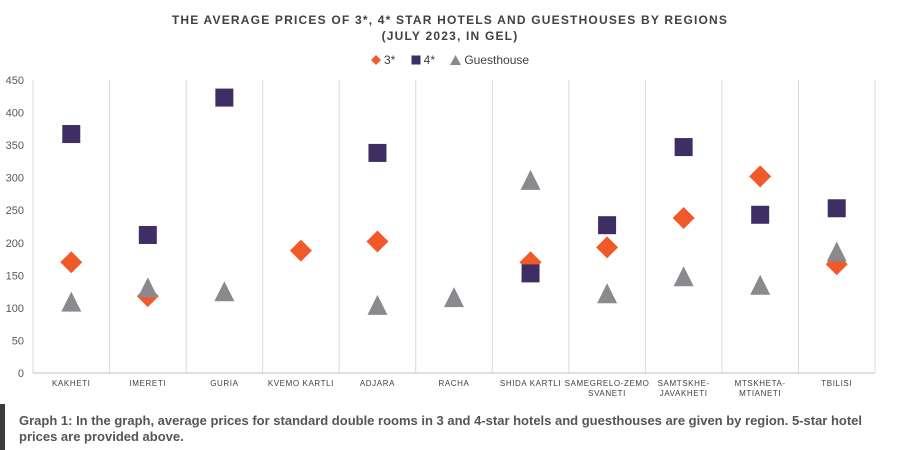  I want to click on y-tick-label: 450, so click(15, 81).